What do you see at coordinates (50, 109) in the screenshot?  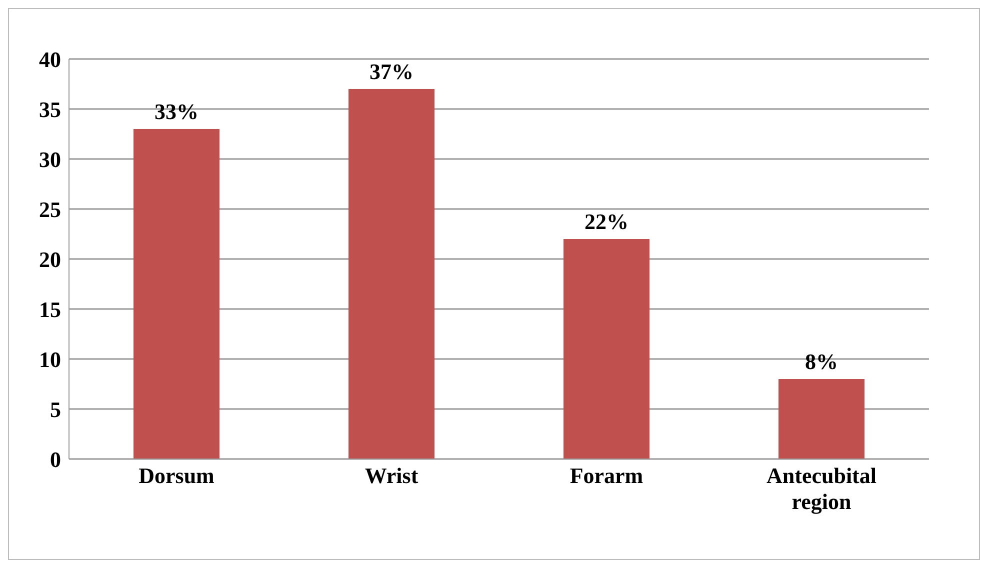 I see `y-tick-label: 35` at bounding box center [50, 109].